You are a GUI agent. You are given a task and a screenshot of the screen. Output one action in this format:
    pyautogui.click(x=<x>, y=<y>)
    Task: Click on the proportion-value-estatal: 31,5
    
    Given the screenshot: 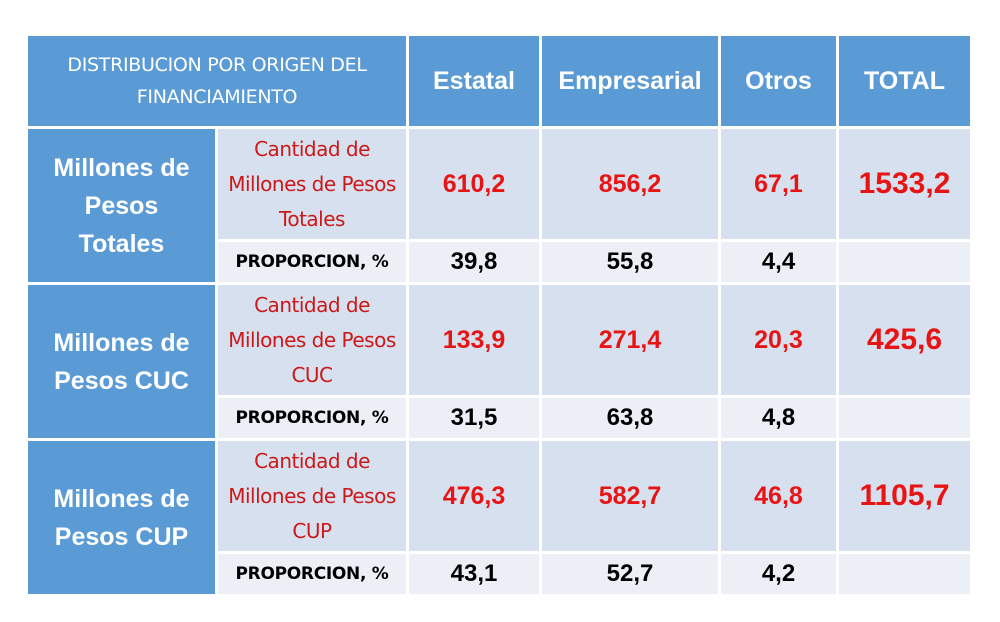 What is the action you would take?
    pyautogui.click(x=474, y=418)
    